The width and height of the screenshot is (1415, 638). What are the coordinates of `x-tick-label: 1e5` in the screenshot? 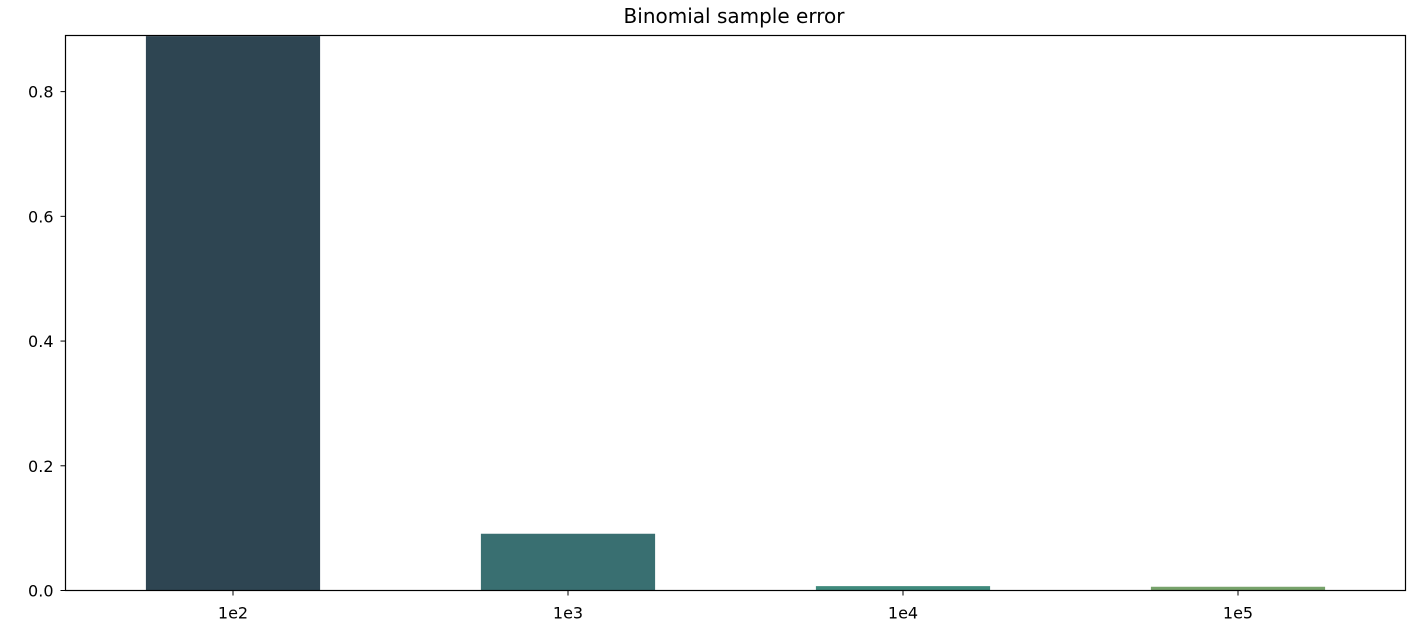 It's located at (1238, 613).